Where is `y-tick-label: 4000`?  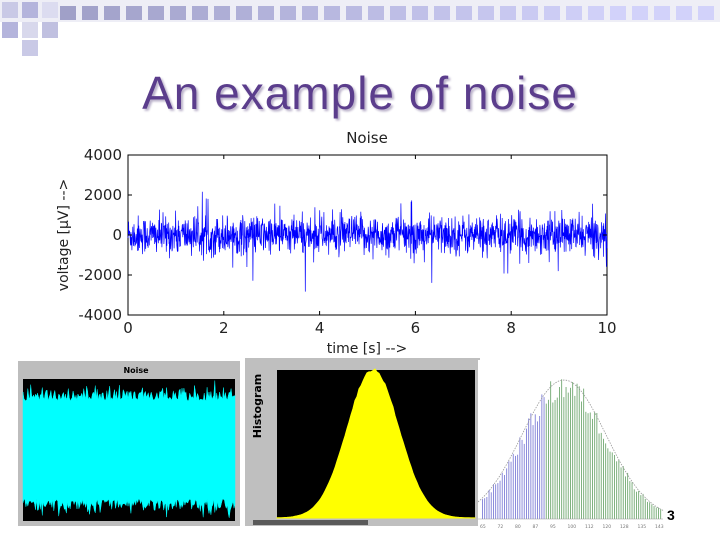
y-tick-label: 4000 is located at coordinates (103, 155).